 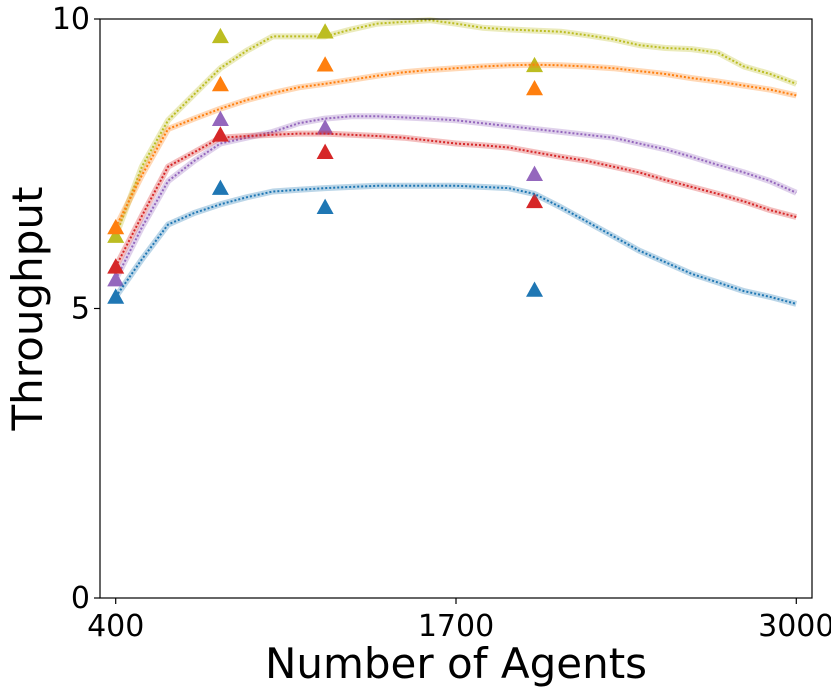 I want to click on x-tick-label: 400, so click(x=115, y=626).